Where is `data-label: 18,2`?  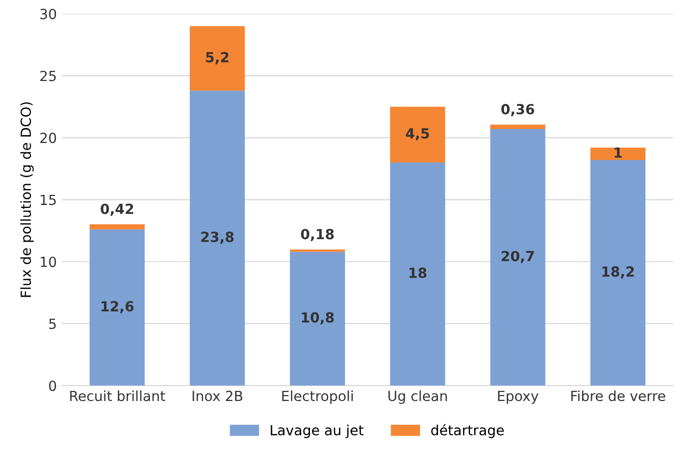
data-label: 18,2 is located at coordinates (618, 272).